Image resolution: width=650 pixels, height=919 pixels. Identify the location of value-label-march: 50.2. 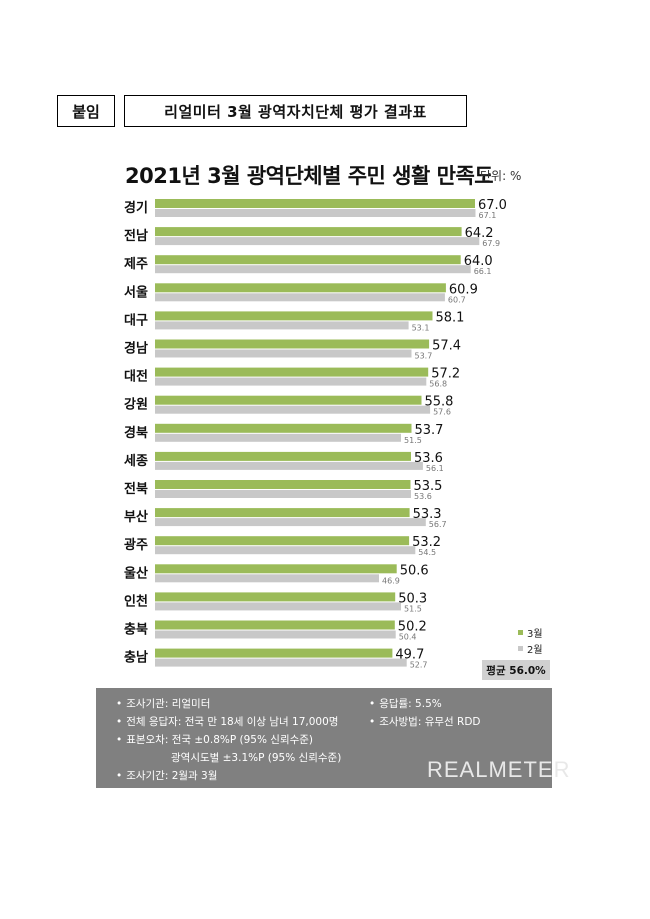
(412, 627).